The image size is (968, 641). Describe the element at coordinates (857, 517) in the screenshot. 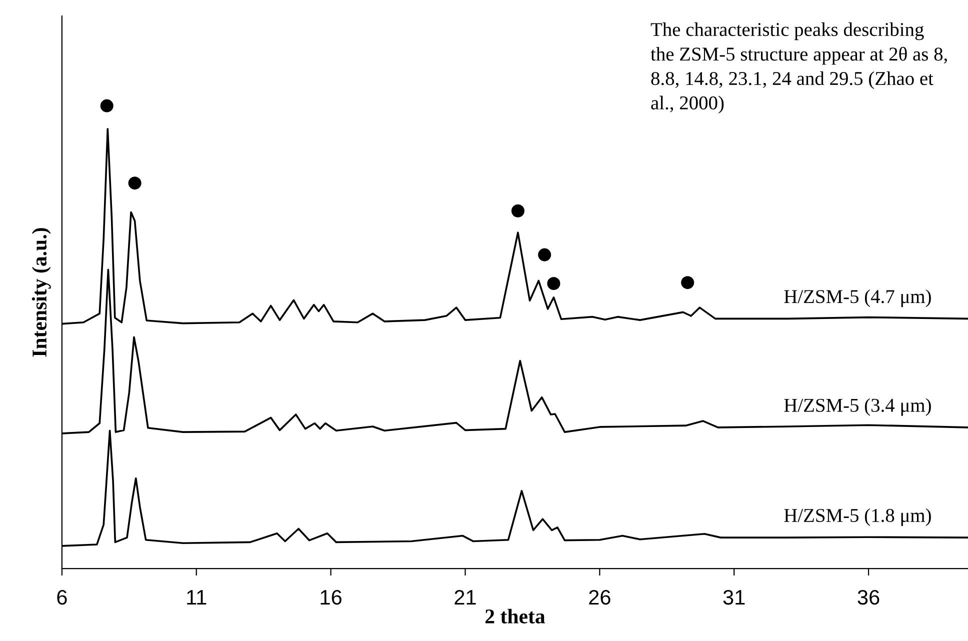

I see `series-label: H/ZSM-5 (1.8 μm)` at that location.